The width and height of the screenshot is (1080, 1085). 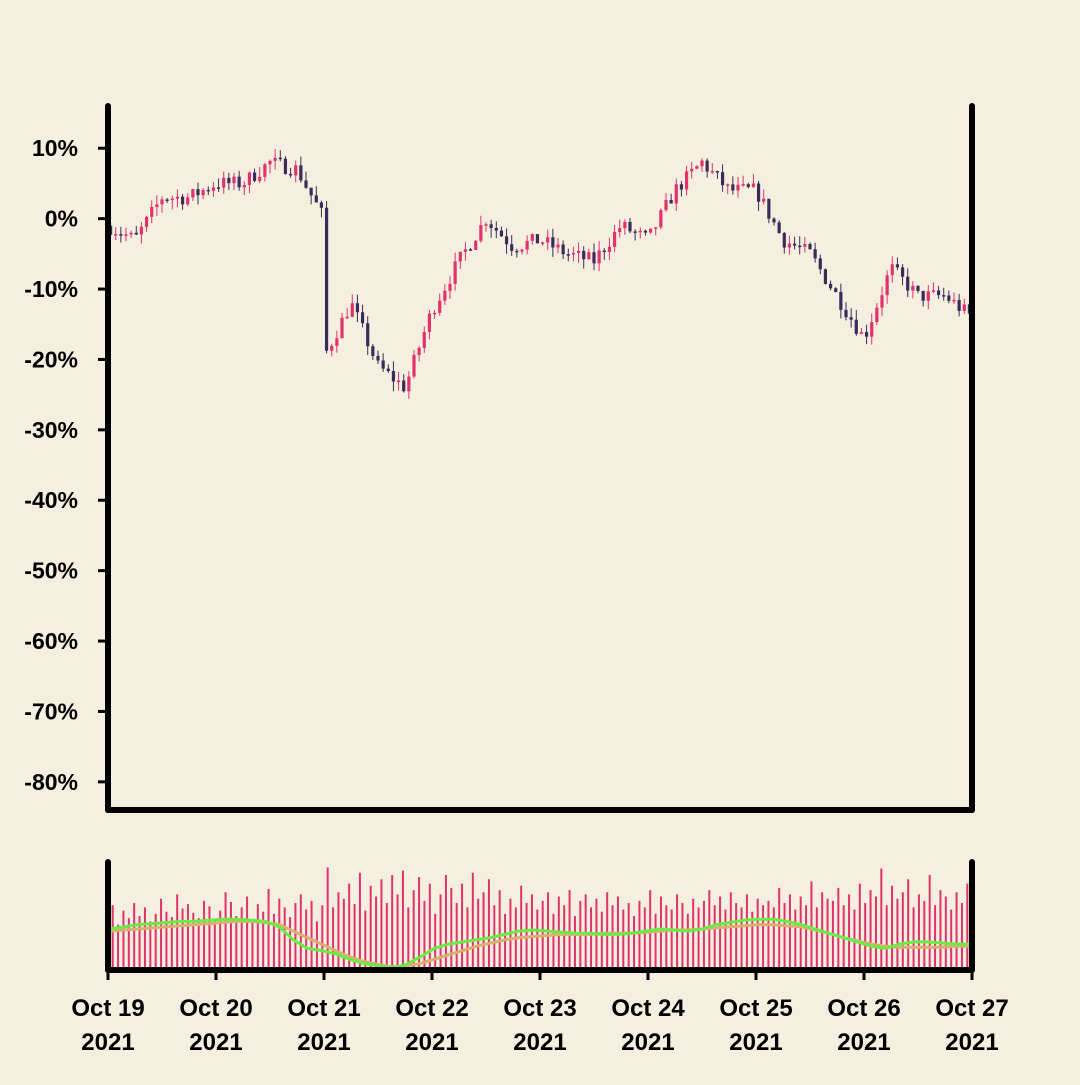 I want to click on y-tick-label: -30%, so click(x=51, y=430).